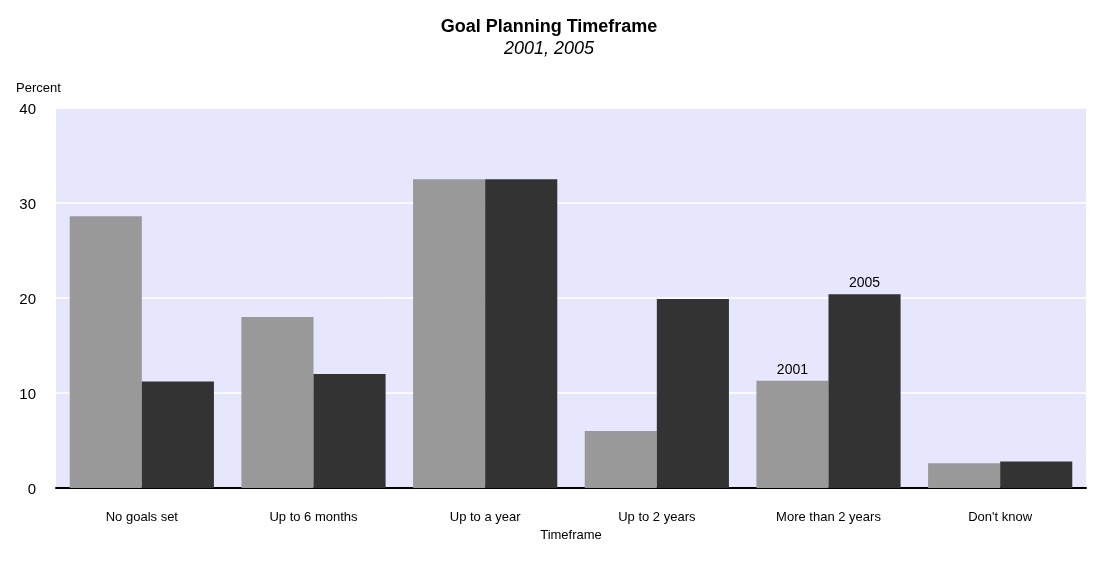 The height and width of the screenshot is (570, 1098). What do you see at coordinates (1000, 516) in the screenshot?
I see `x-tick-label: Don't know` at bounding box center [1000, 516].